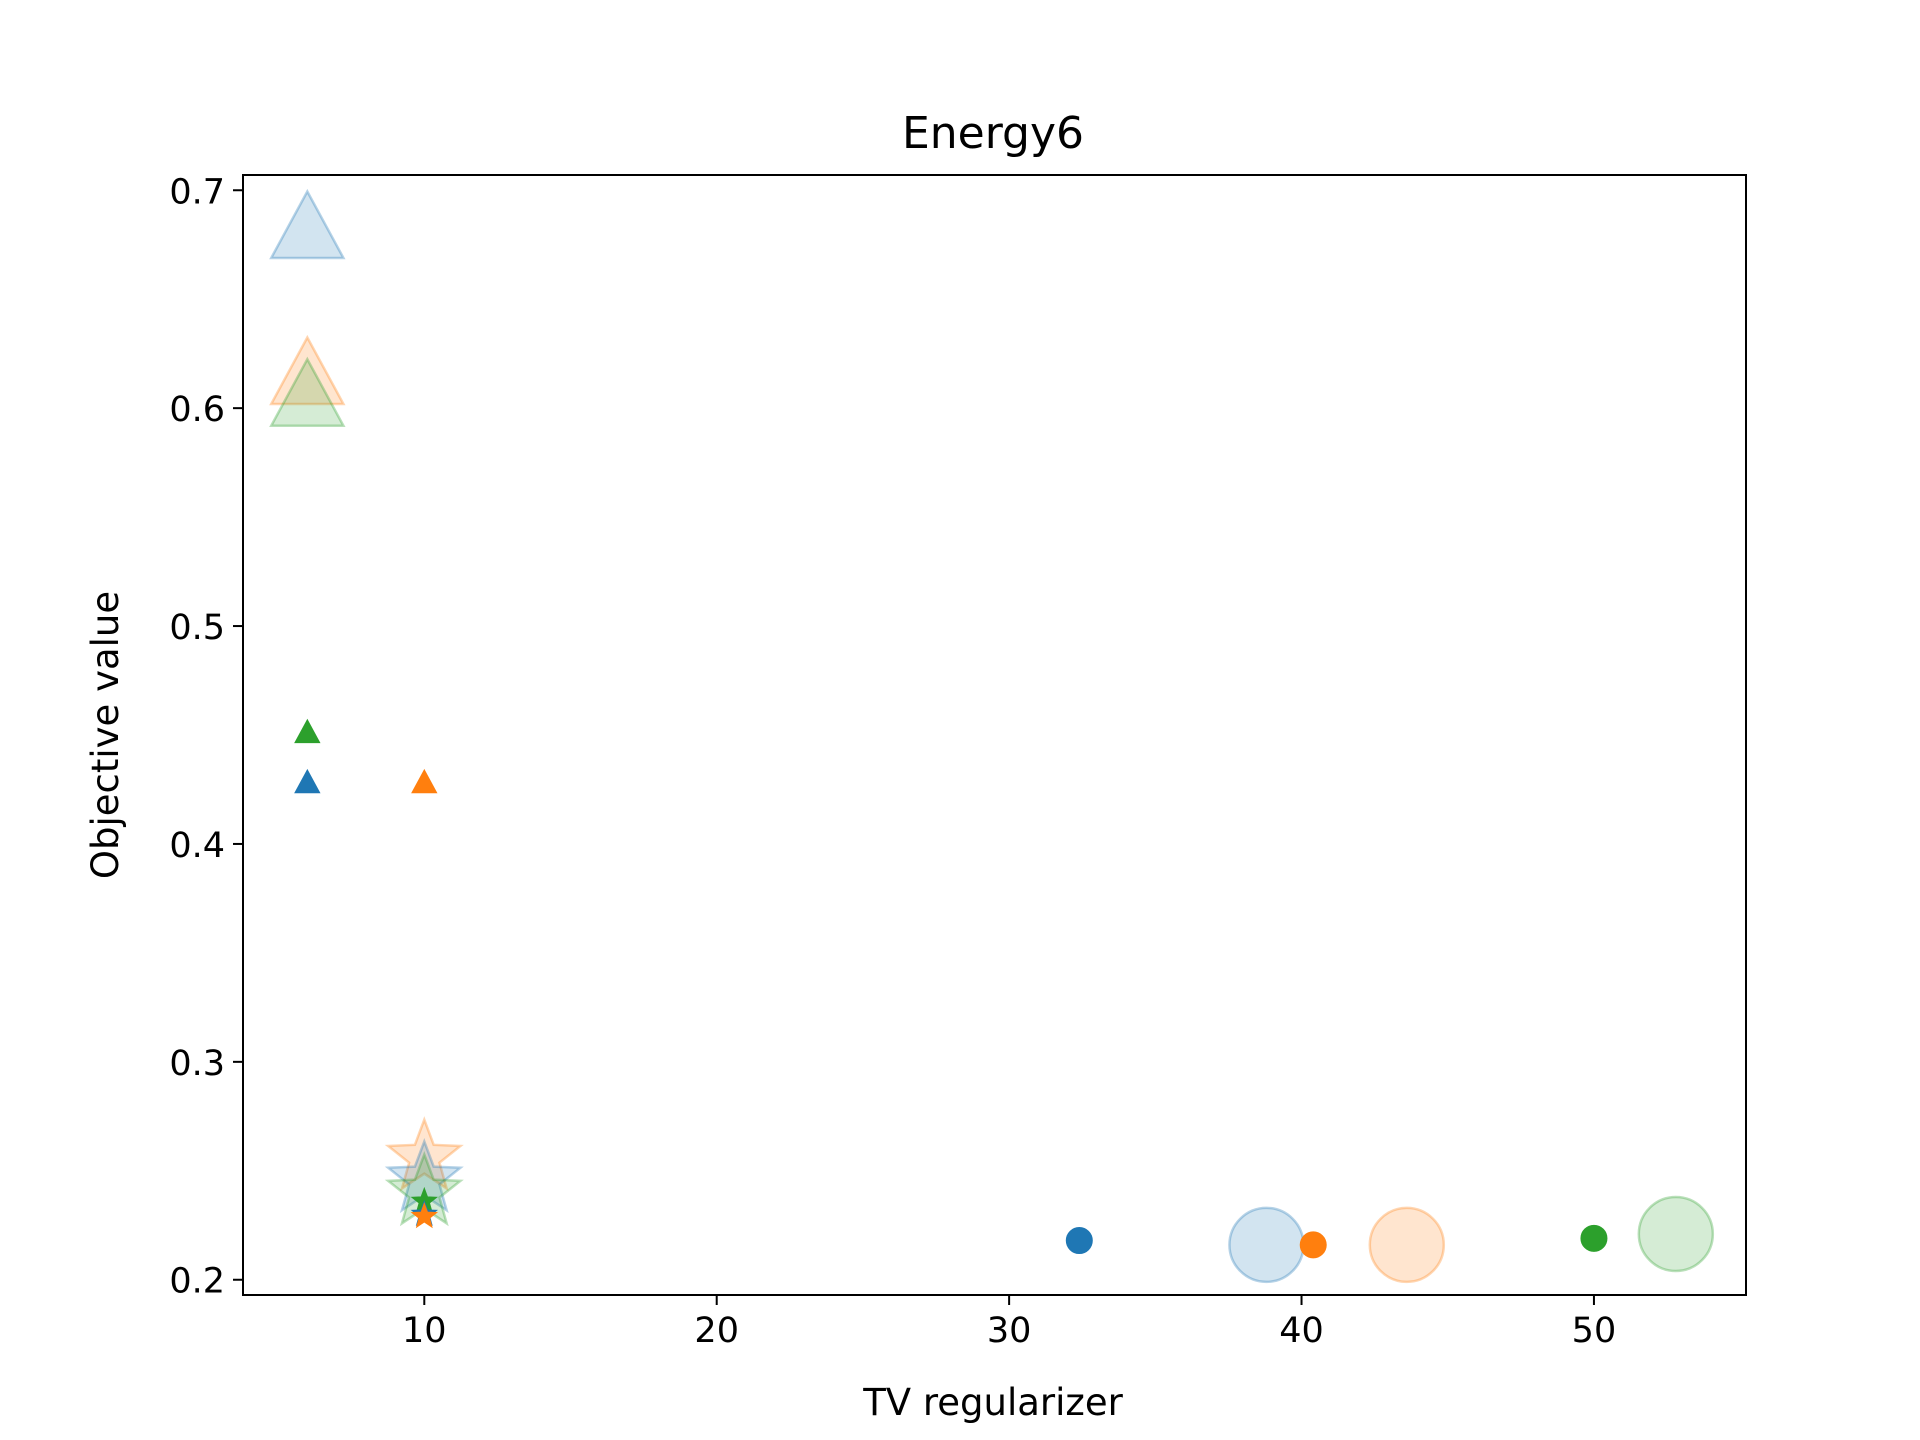  I want to click on y-axis: 0.2 0.3 0.4 0.5 0.6 0.7, so click(206, 737).